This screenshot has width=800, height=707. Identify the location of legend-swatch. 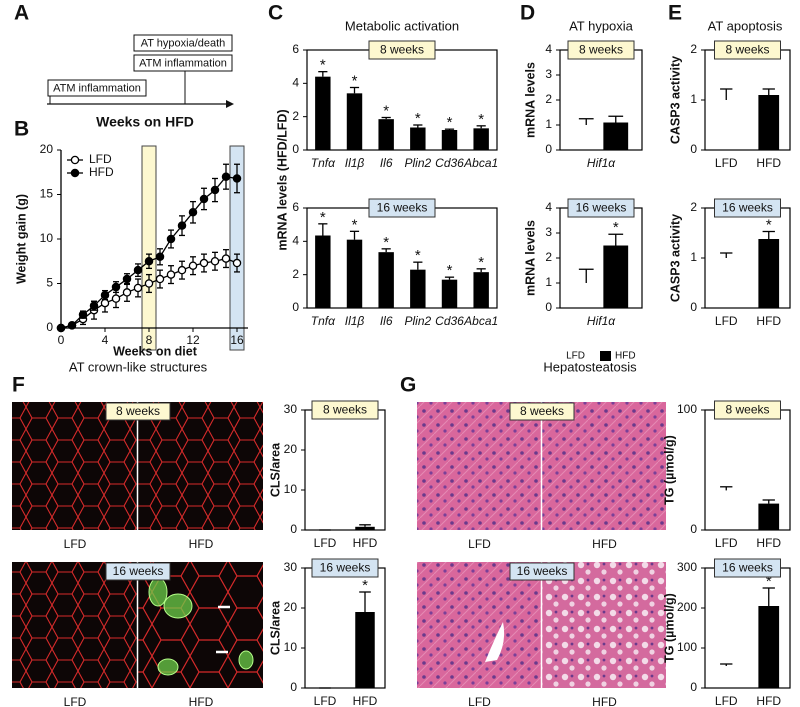
(605, 356).